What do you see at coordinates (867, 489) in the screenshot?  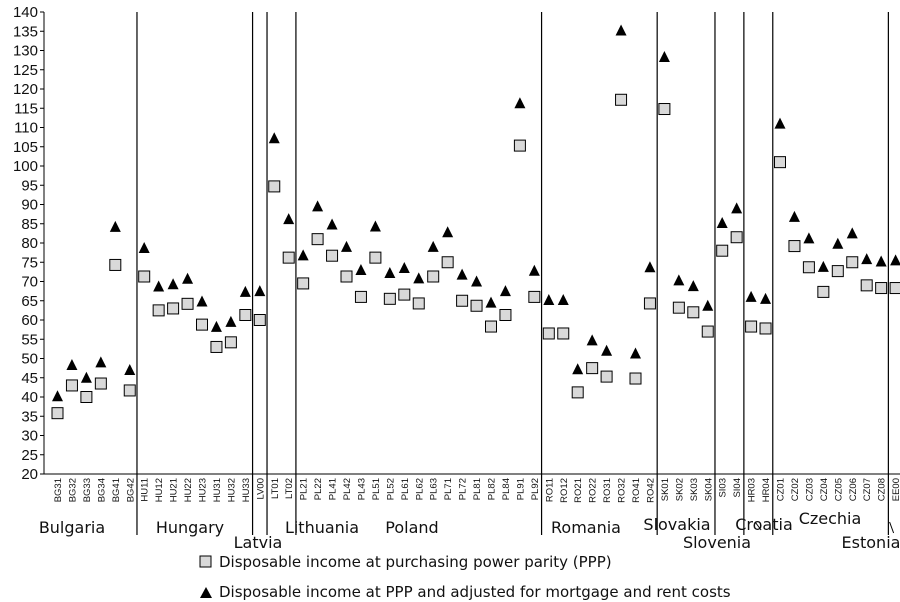 I see `x-tick-label: CZ07` at bounding box center [867, 489].